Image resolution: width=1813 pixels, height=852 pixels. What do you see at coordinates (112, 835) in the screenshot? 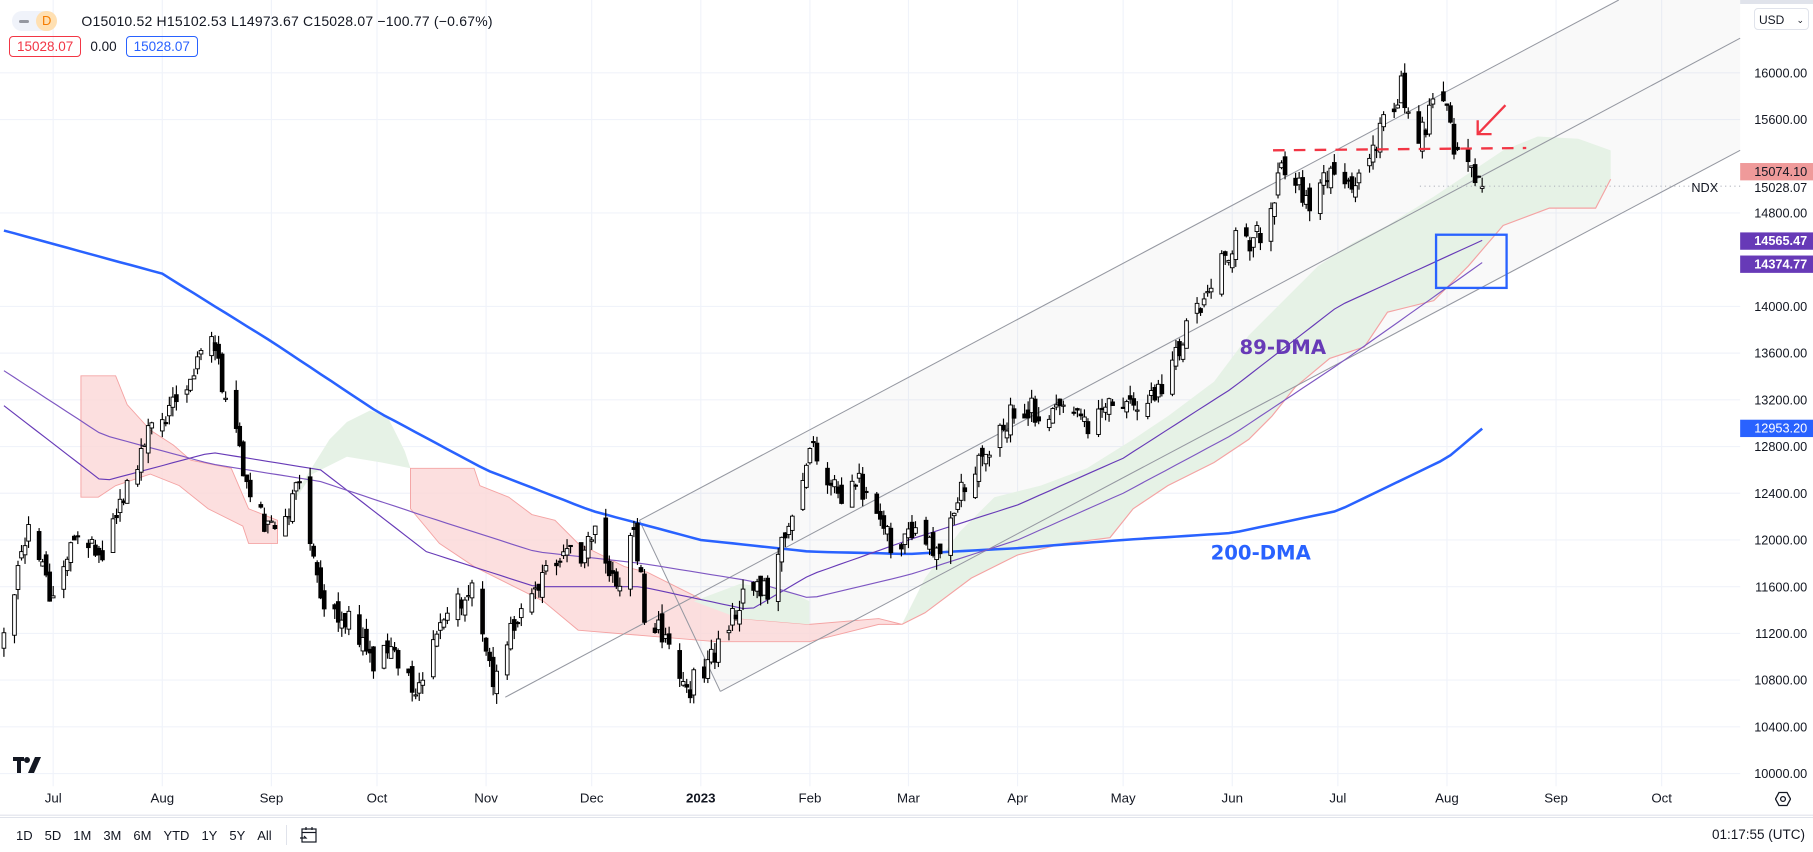
I see `range-3m: 3M` at bounding box center [112, 835].